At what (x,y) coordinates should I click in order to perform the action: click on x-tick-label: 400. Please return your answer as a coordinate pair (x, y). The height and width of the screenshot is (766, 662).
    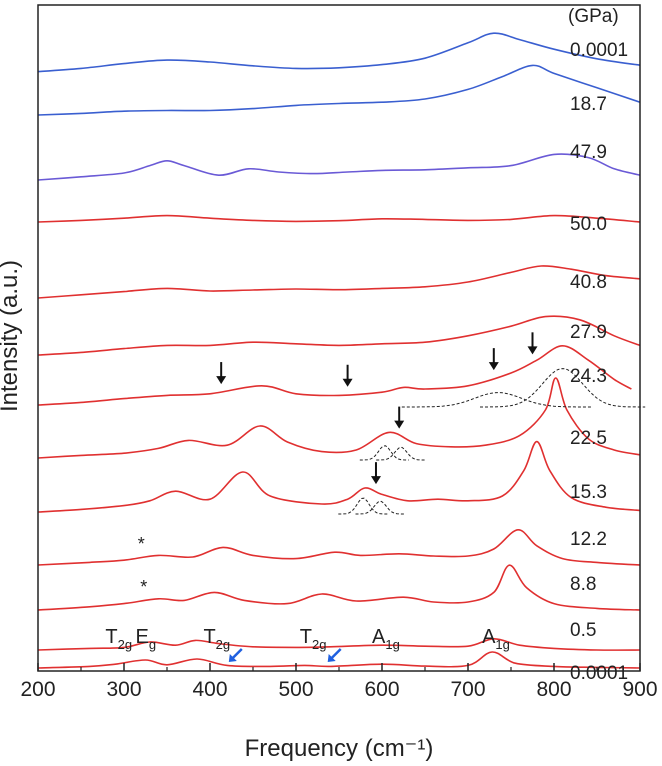
    Looking at the image, I should click on (209, 689).